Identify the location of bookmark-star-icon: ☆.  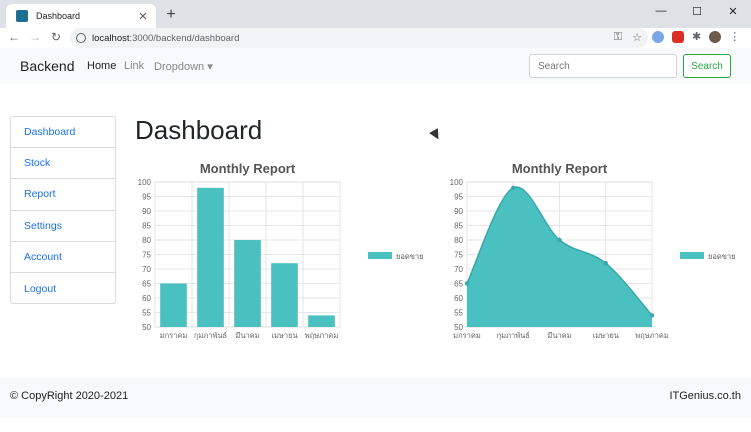
(637, 38).